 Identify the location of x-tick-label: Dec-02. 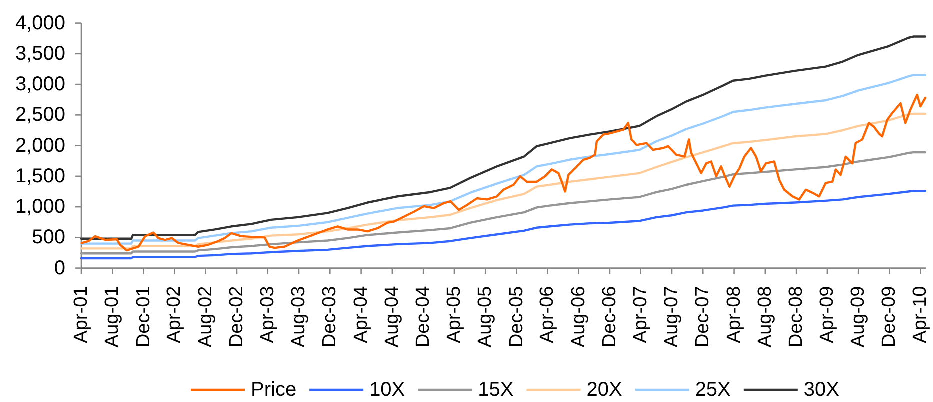
(237, 317).